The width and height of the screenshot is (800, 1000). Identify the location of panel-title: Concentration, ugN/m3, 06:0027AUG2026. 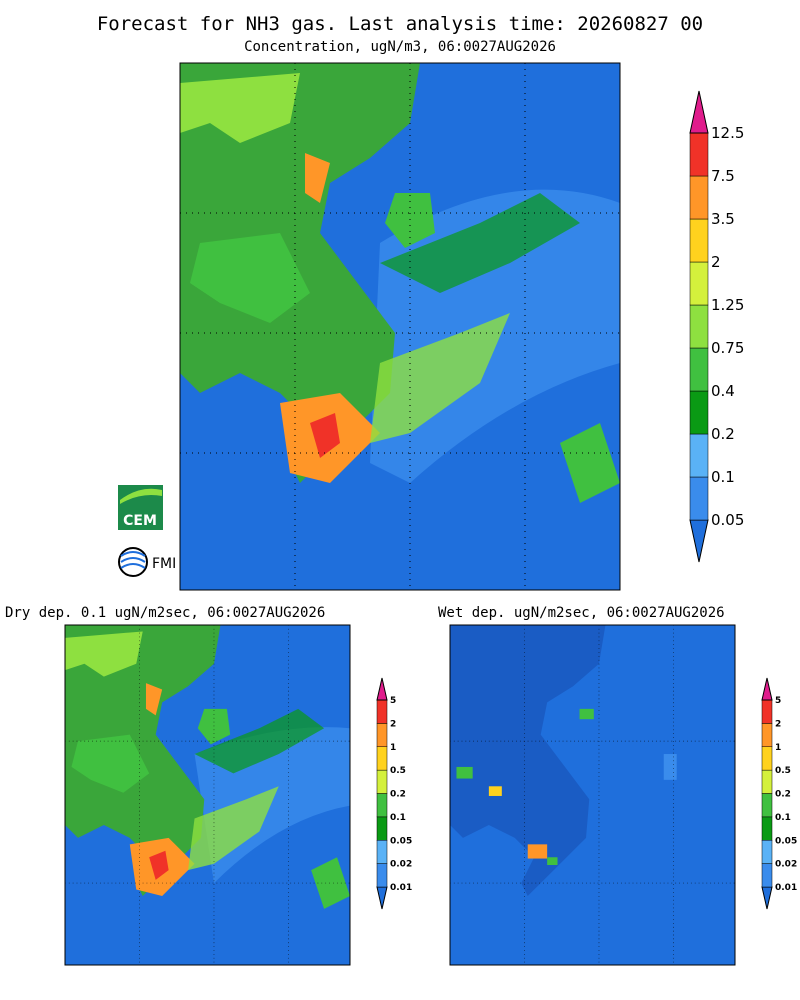
(400, 47).